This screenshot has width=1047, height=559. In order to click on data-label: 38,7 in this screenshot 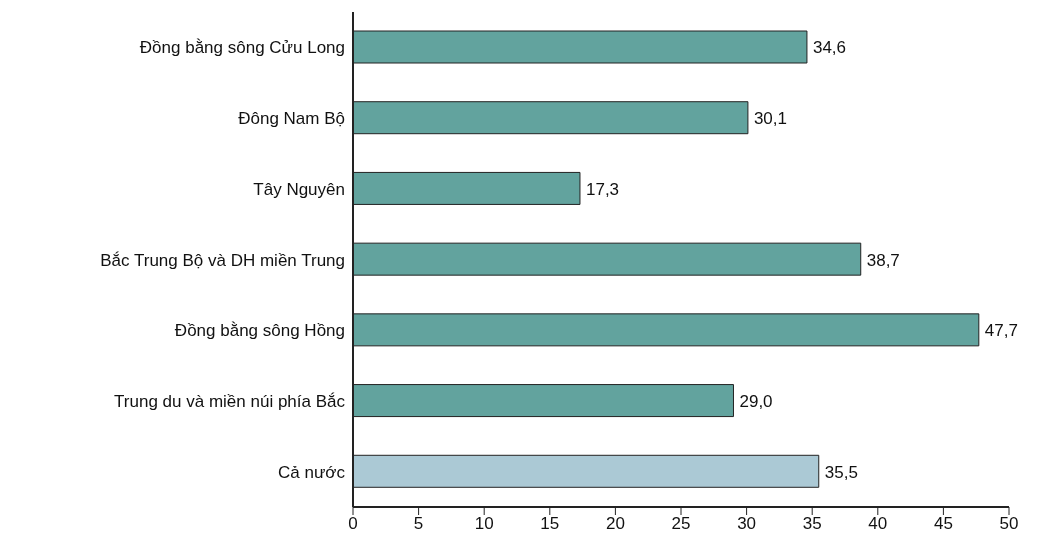, I will do `click(883, 260)`.